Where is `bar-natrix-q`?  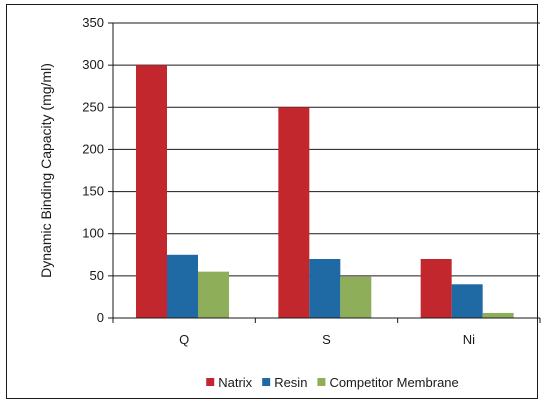
bar-natrix-q is located at coordinates (151, 192).